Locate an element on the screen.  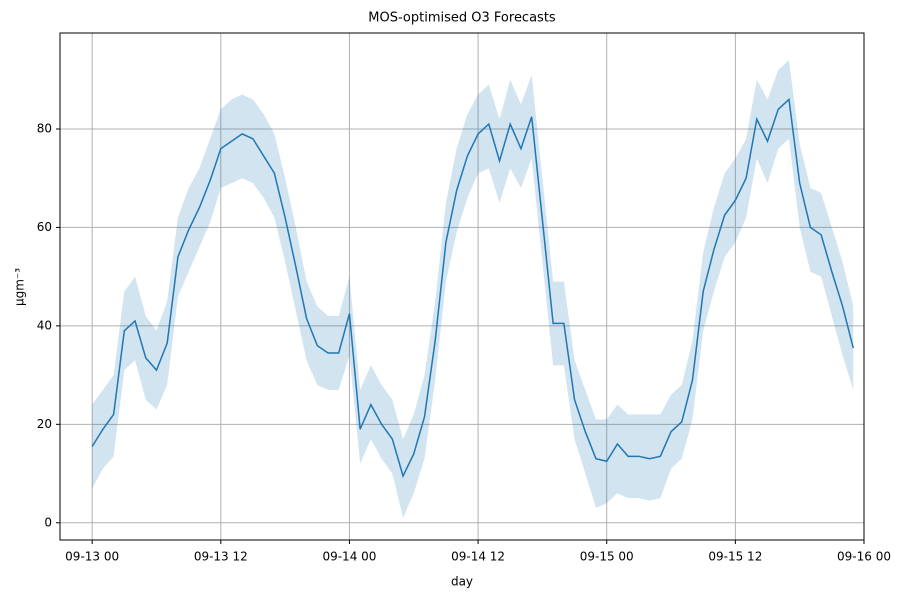
y-axis-label: µgm⁻³ is located at coordinates (20, 287).